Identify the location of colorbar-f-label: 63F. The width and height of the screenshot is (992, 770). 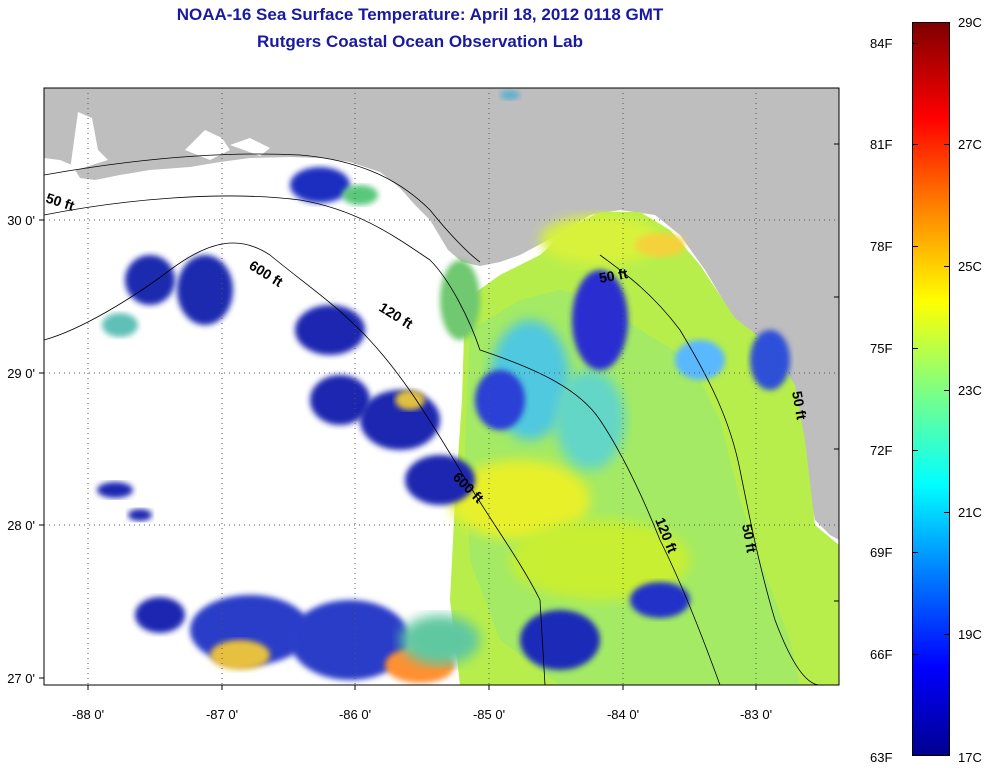
(881, 757).